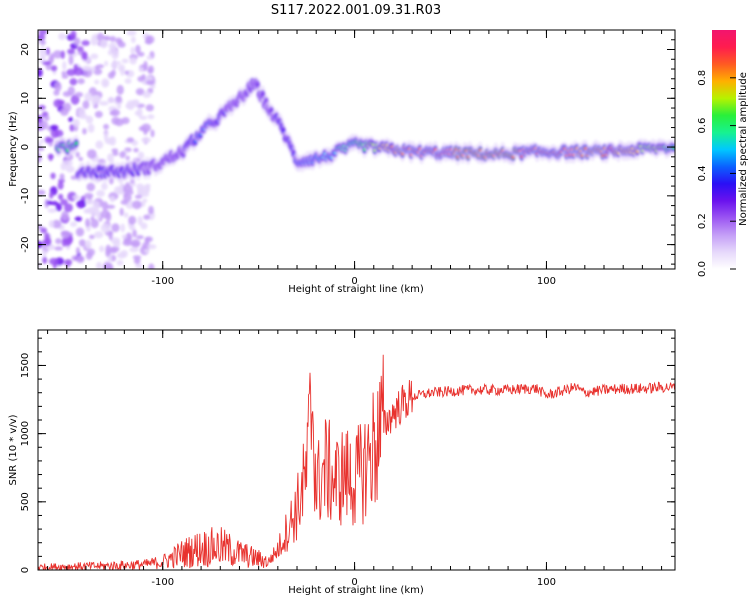 This screenshot has width=750, height=600. What do you see at coordinates (702, 78) in the screenshot?
I see `colorbar-tick-label: 0.8` at bounding box center [702, 78].